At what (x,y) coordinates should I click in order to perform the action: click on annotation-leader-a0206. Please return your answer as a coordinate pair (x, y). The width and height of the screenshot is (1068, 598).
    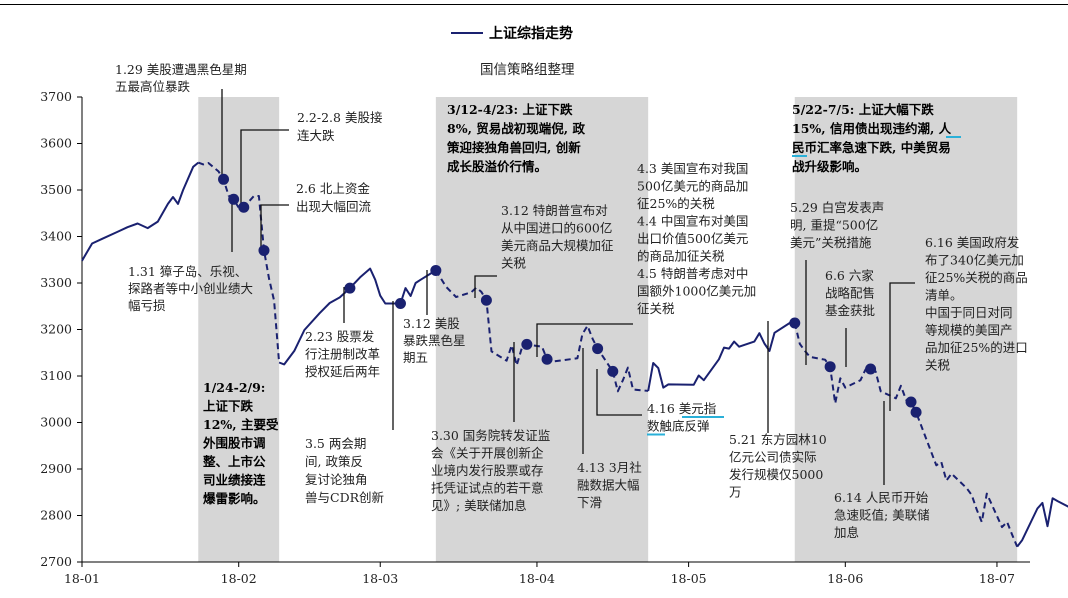
    Looking at the image, I should click on (274, 226).